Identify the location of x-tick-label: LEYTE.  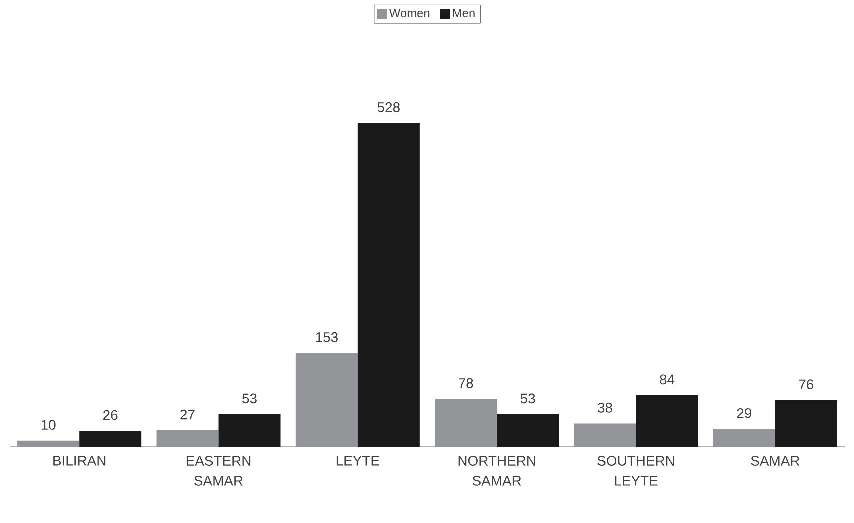
(358, 461).